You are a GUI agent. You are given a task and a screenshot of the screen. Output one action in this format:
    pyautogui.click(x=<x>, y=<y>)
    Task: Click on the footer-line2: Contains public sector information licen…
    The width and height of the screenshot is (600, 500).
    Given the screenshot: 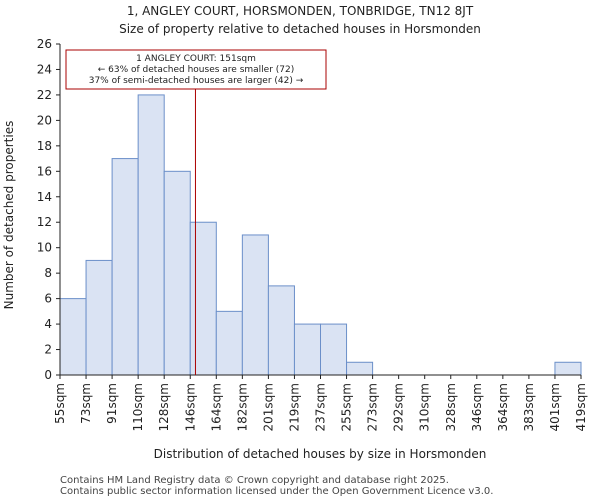 What is the action you would take?
    pyautogui.click(x=276, y=491)
    